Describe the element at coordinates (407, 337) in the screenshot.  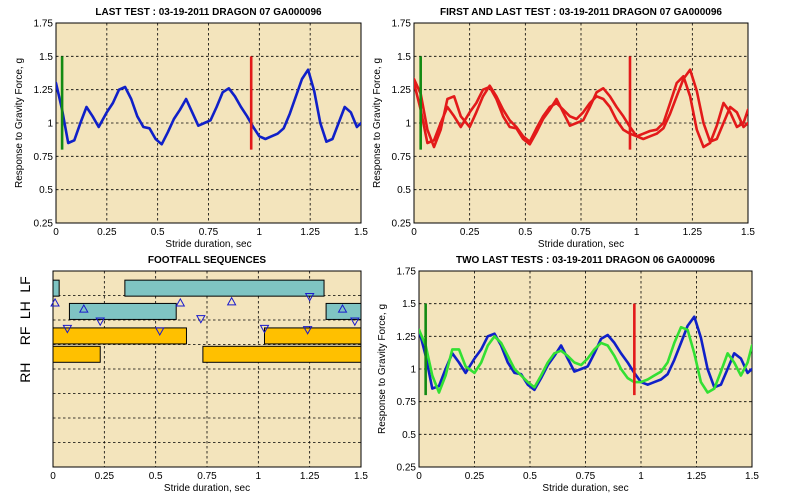
I see `two_last-y-tick-label: 1.25` at that location.